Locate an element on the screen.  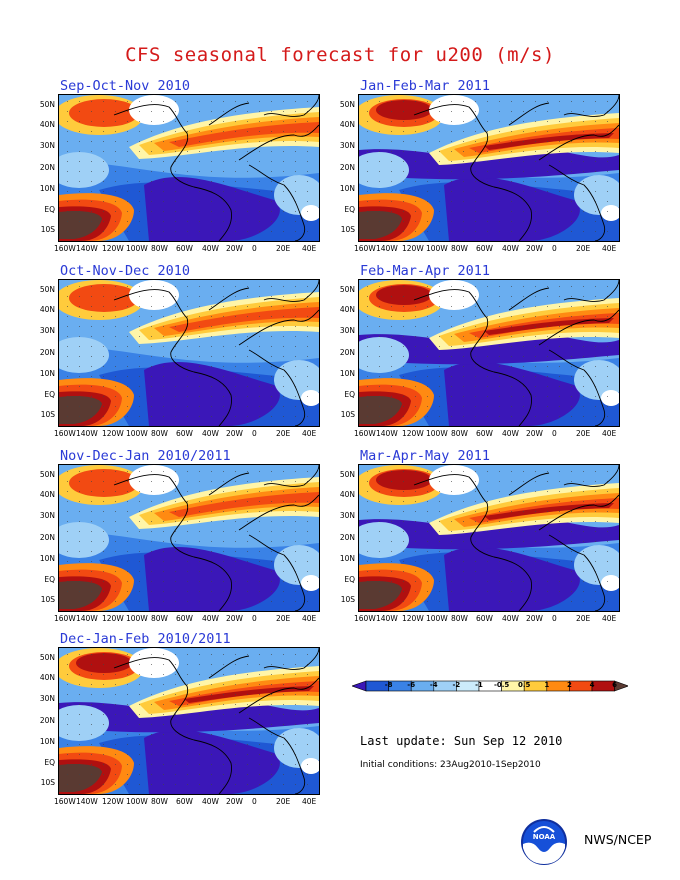
colorbar-tick-label: -4 is located at coordinates (433, 685).